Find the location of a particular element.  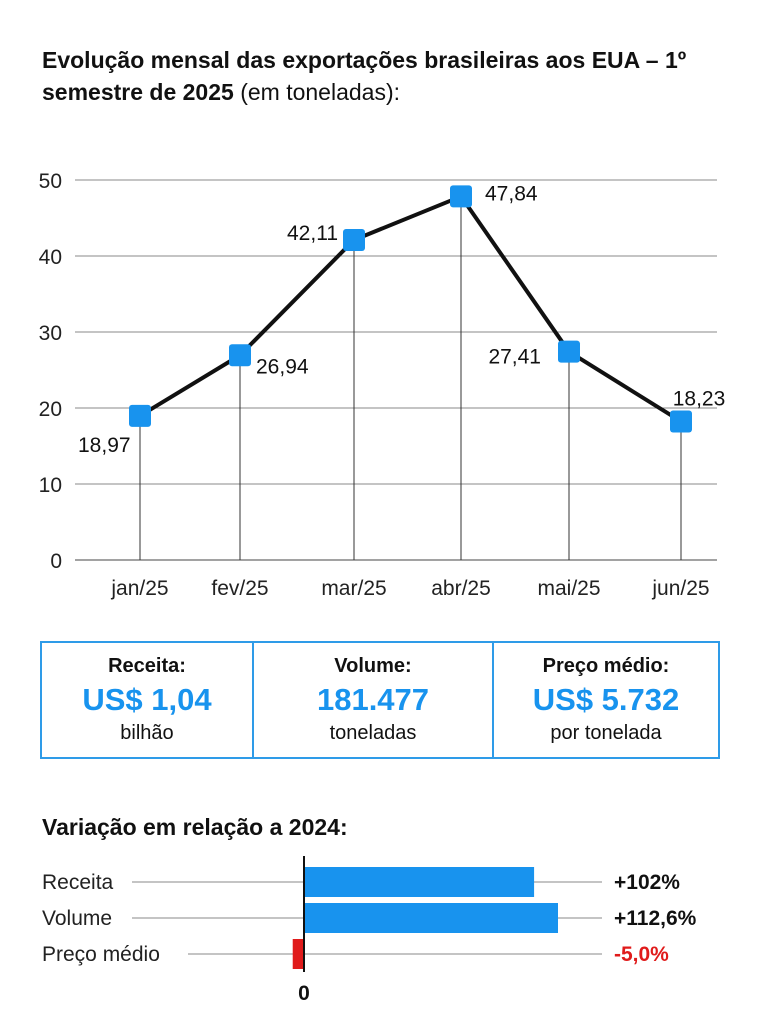

stat-label: Preço médio: is located at coordinates (606, 666).